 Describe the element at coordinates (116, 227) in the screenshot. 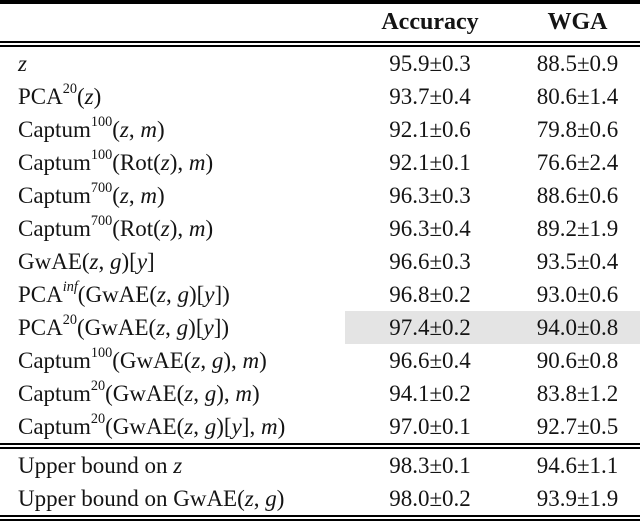

I see `row-label: Captum700(Rot(z), m)` at that location.